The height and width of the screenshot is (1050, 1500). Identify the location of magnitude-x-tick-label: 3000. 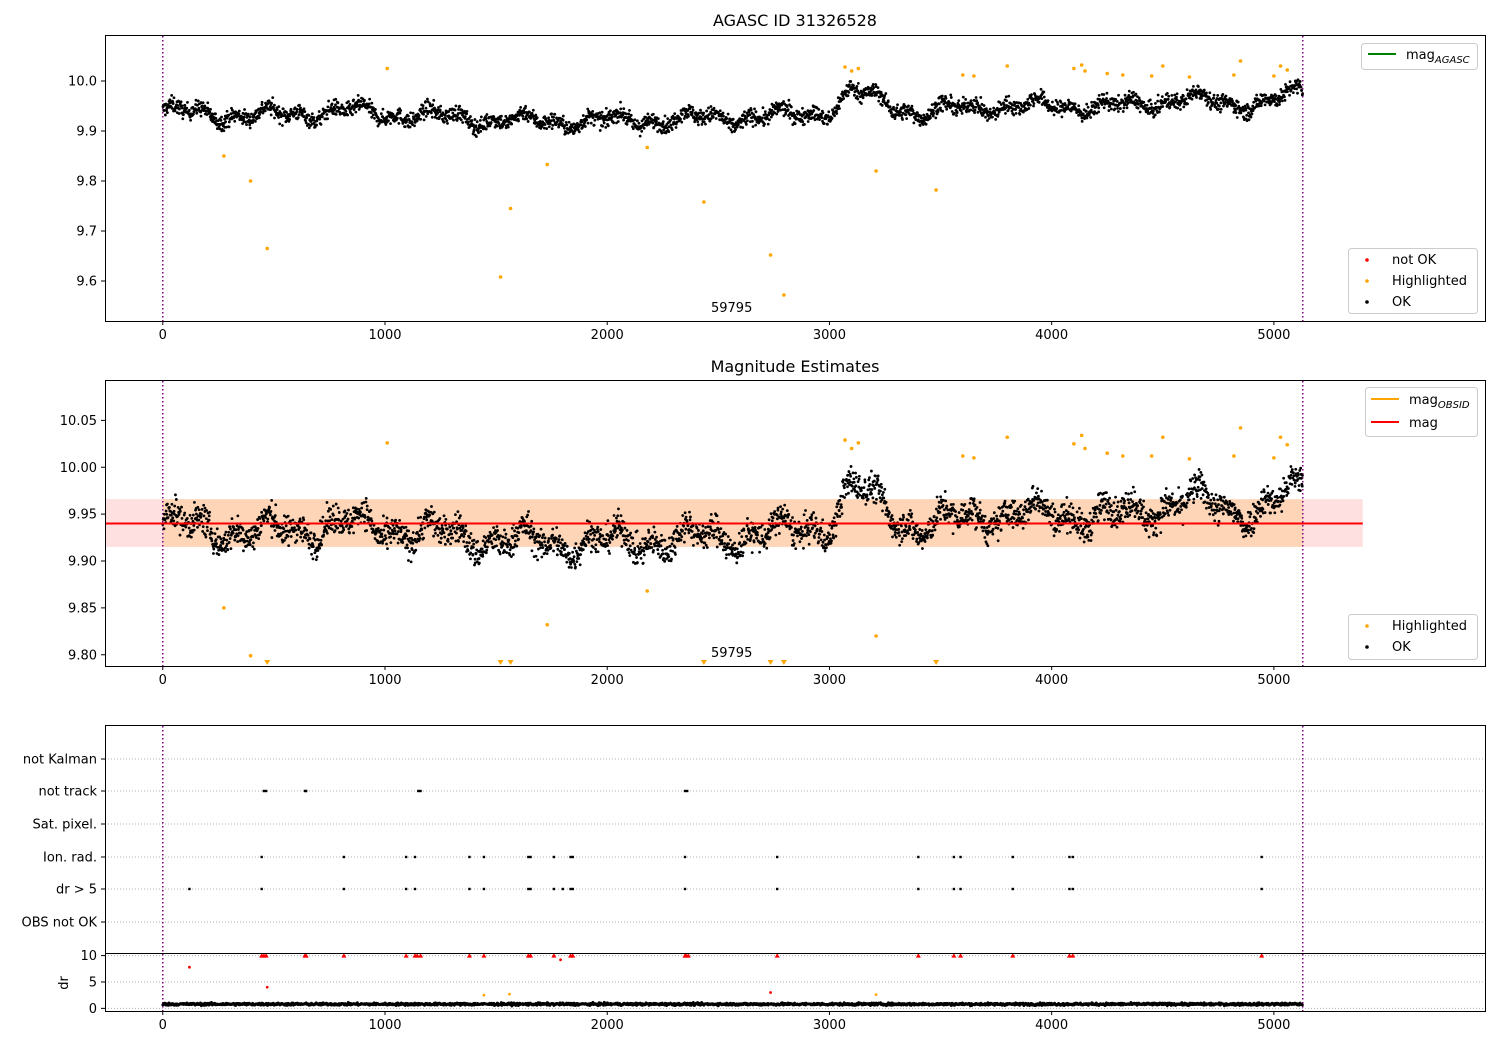
(829, 680).